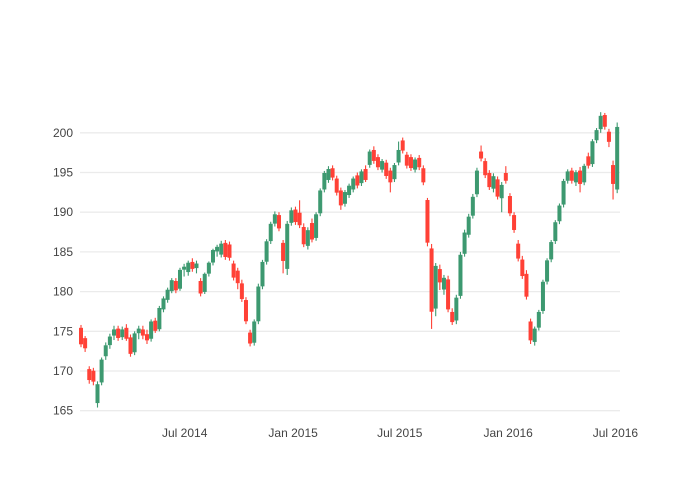  I want to click on y-axis-label: 180, so click(63, 292).